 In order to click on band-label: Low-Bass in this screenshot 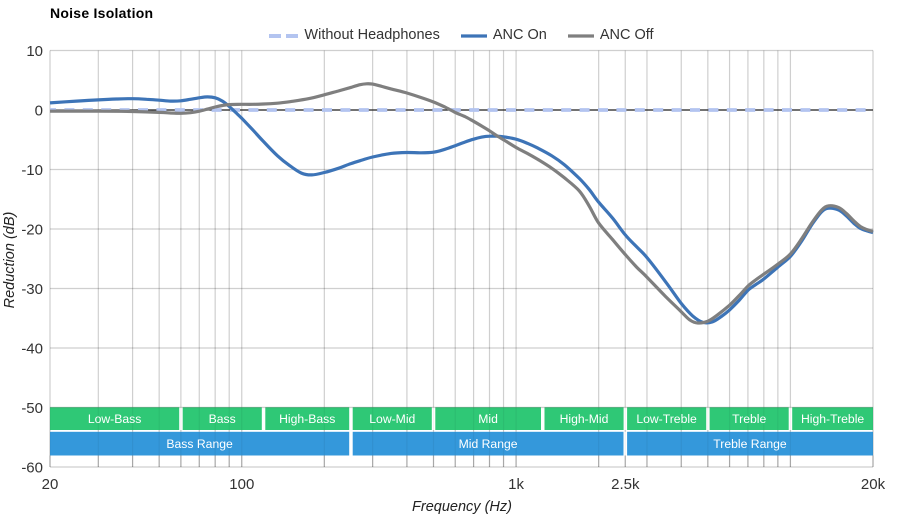, I will do `click(115, 419)`.